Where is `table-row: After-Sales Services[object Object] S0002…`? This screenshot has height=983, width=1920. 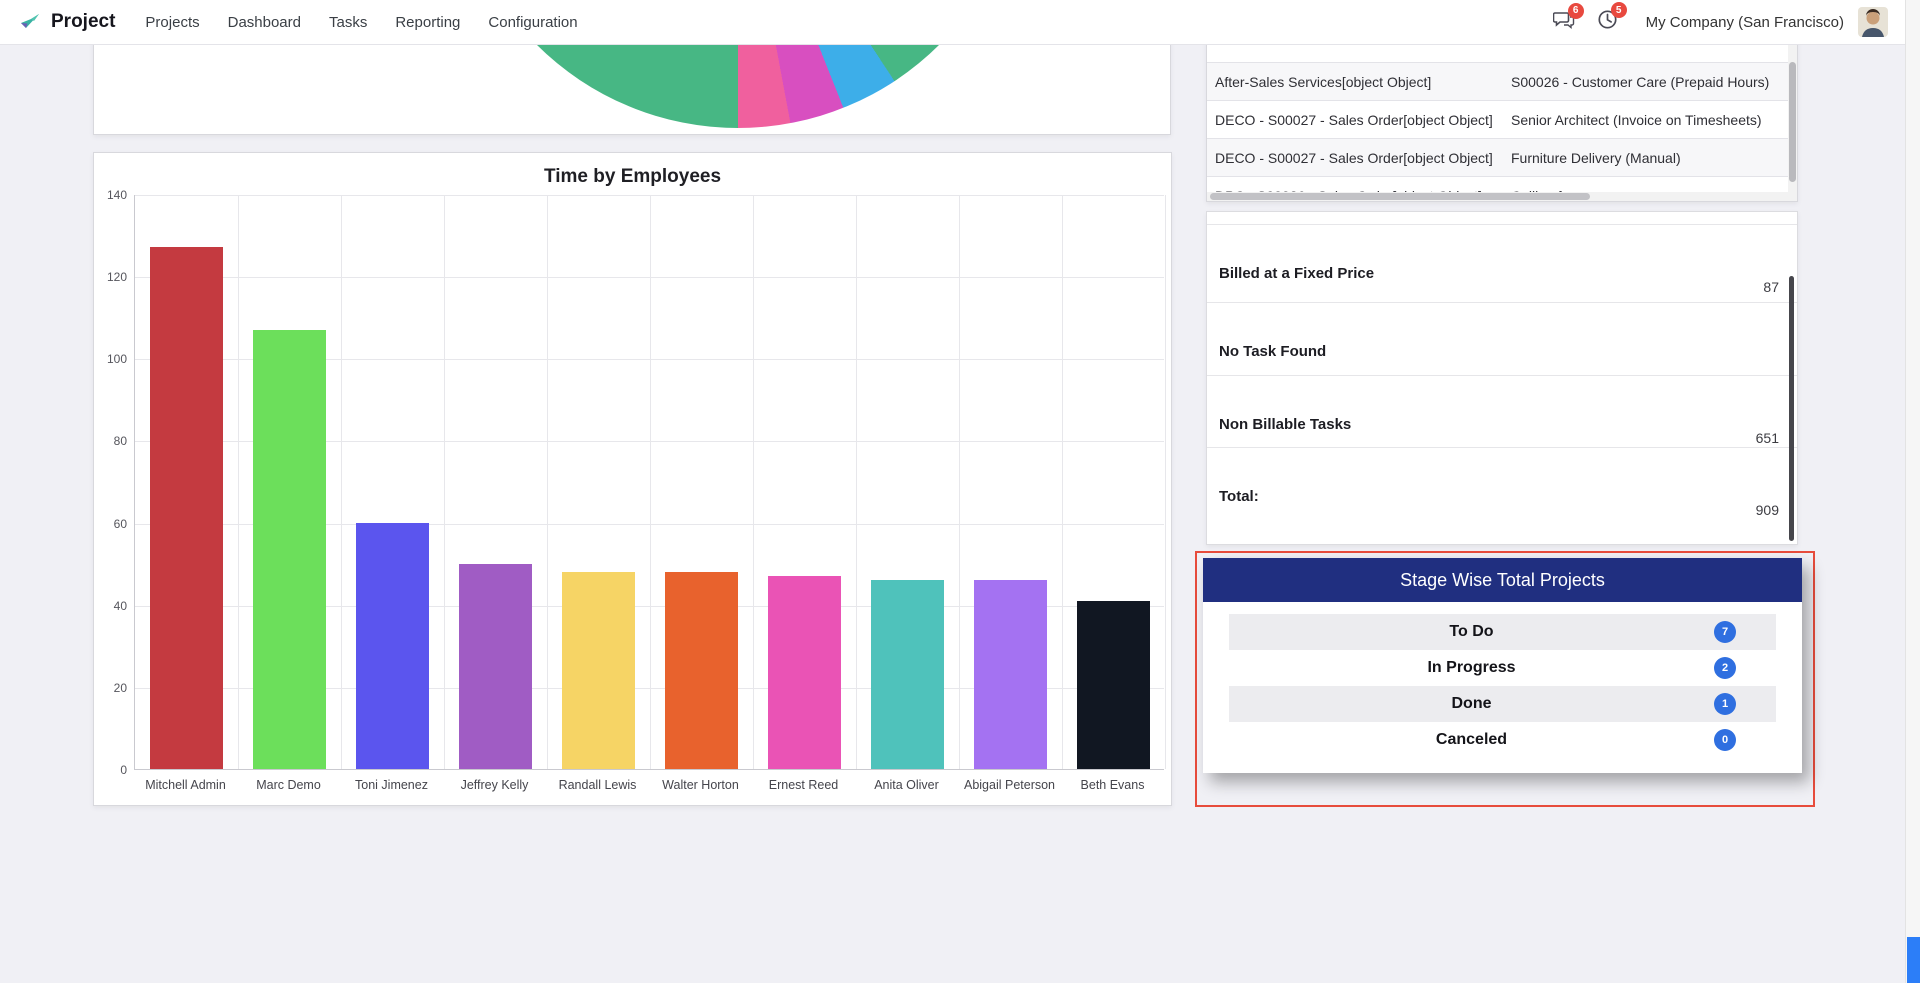 table-row: After-Sales Services[object Object] S0002… is located at coordinates (1502, 81).